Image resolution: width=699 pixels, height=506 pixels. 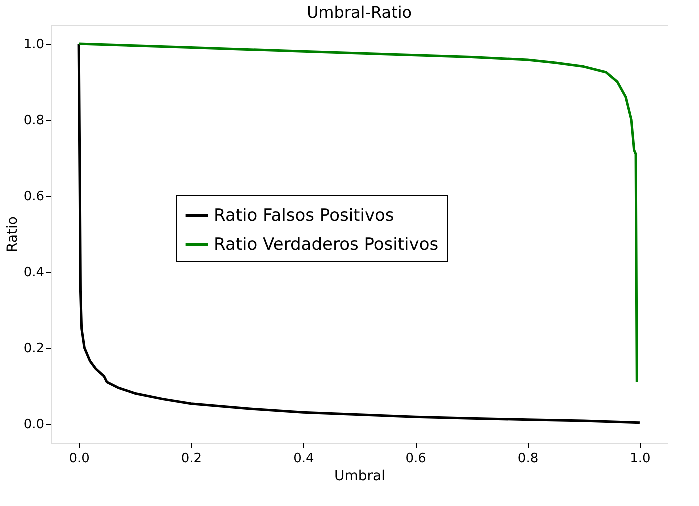 I want to click on chart-title: Umbral-Ratio, so click(x=359, y=12).